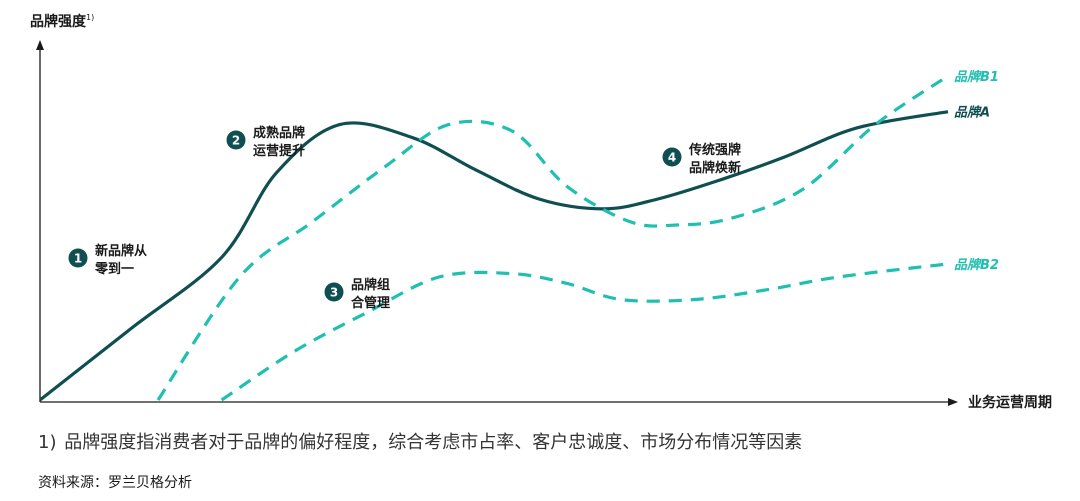 The image size is (1080, 501). I want to click on stage-label-line: 运营提升, so click(279, 151).